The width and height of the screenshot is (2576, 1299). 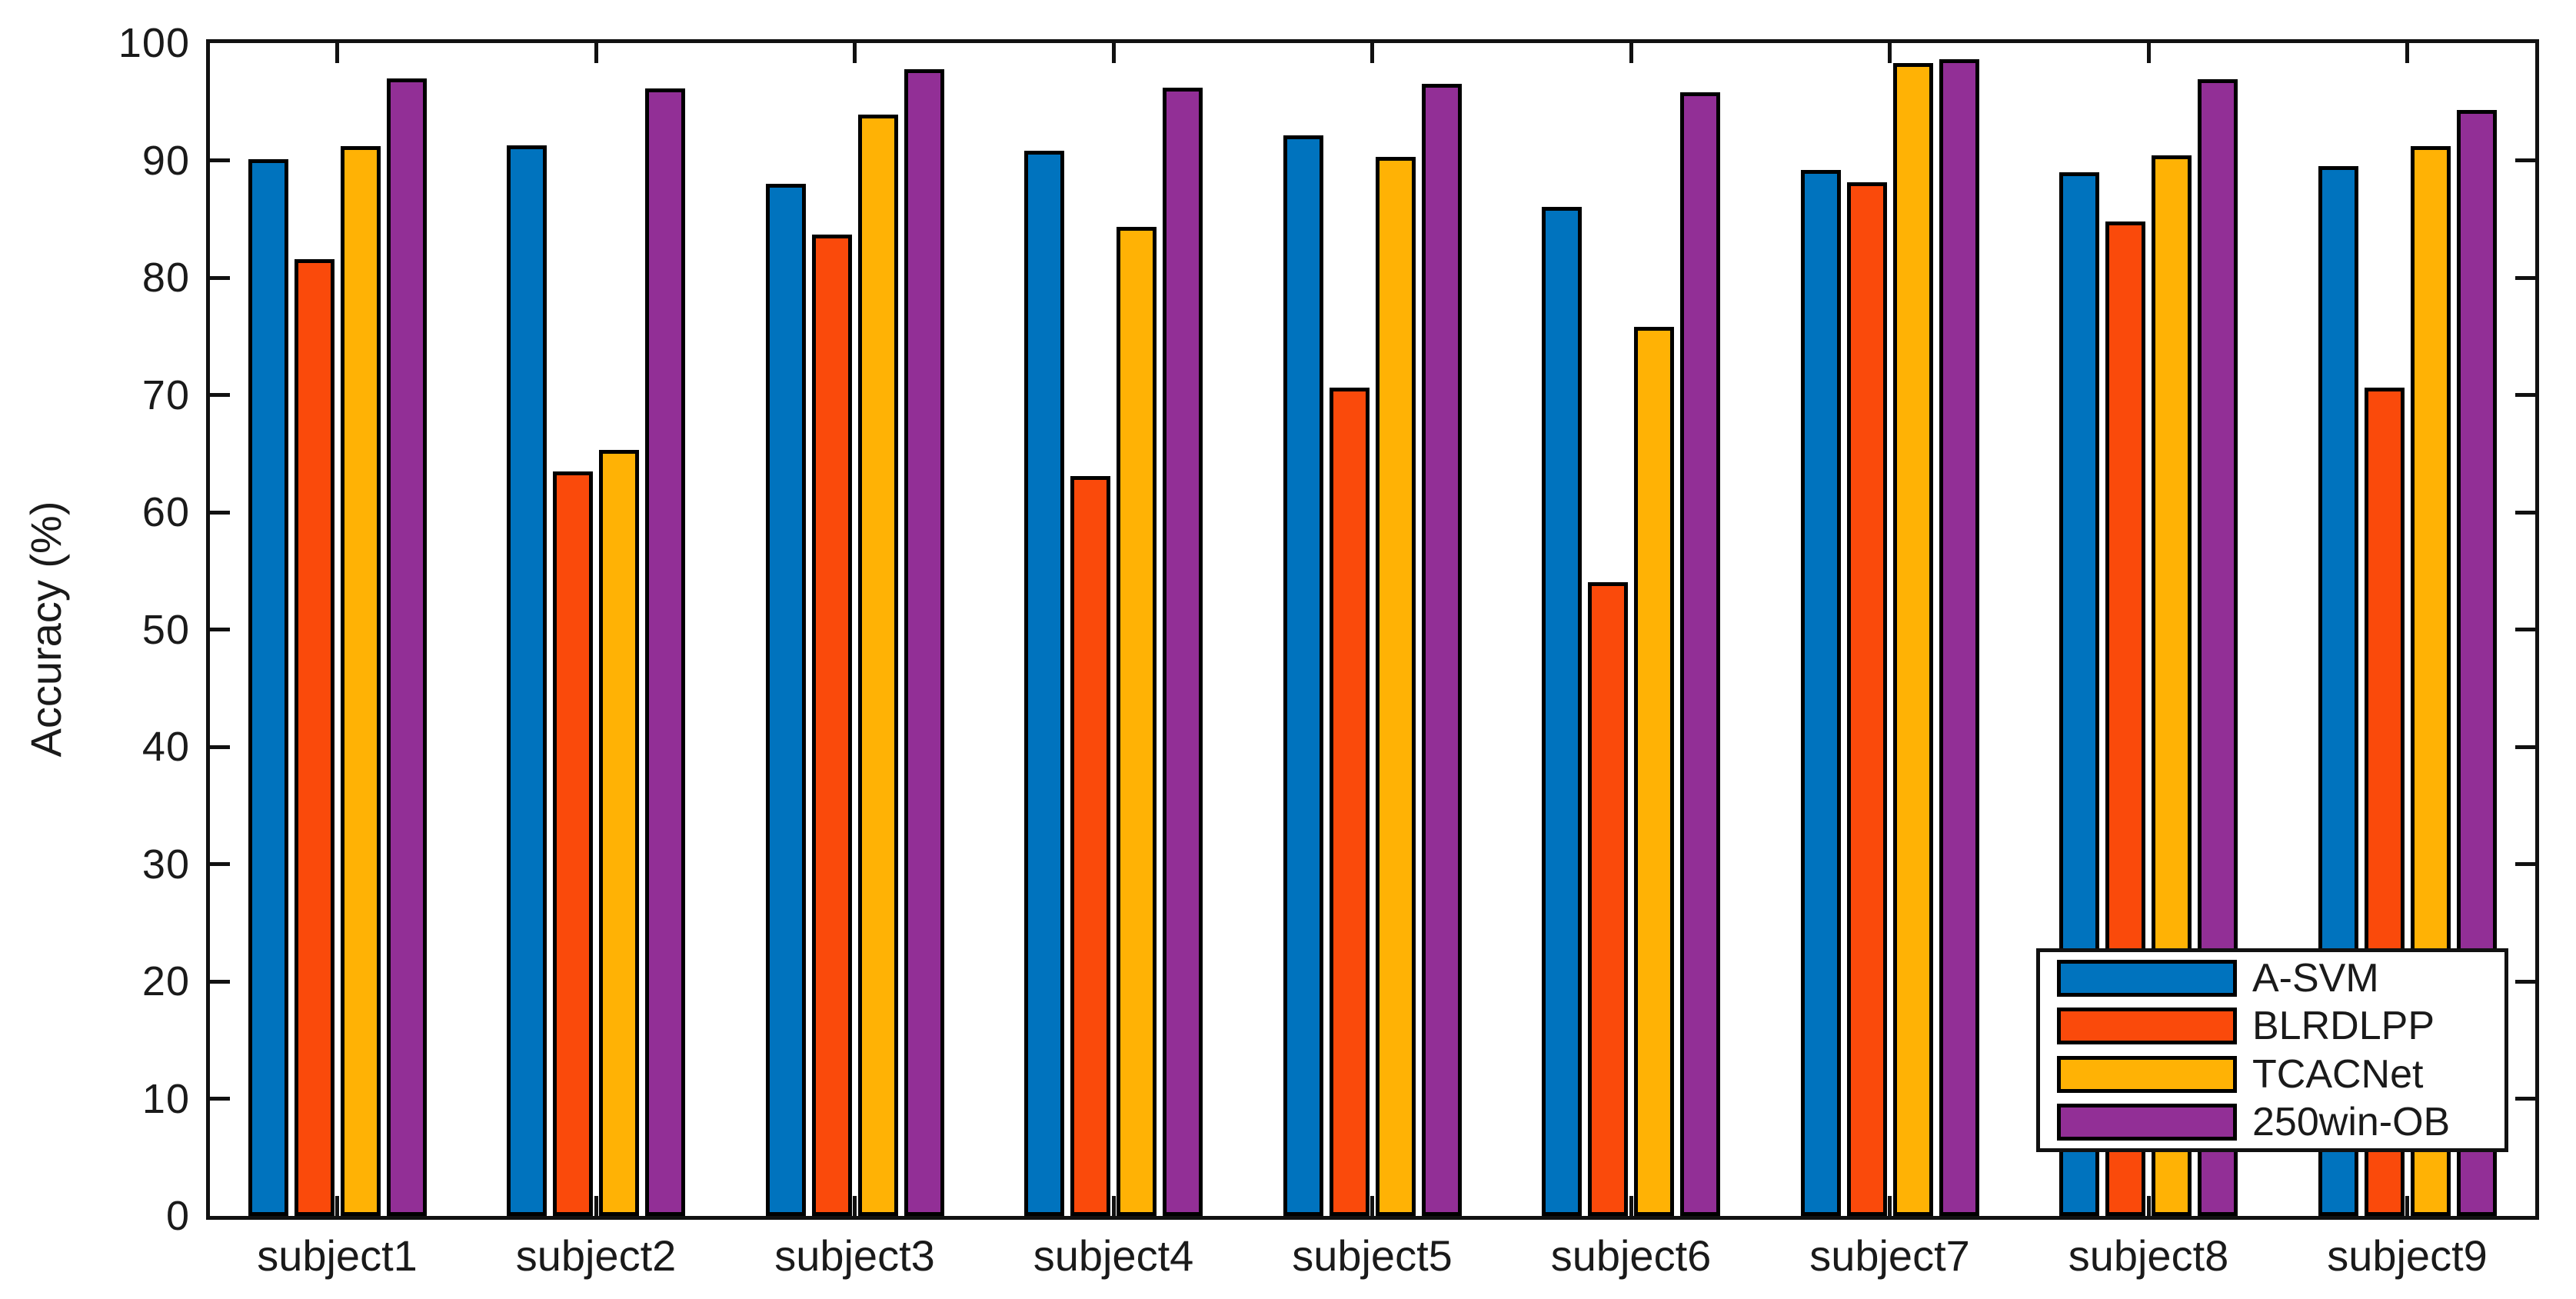 I want to click on bar-group-subject6, so click(x=1631, y=629).